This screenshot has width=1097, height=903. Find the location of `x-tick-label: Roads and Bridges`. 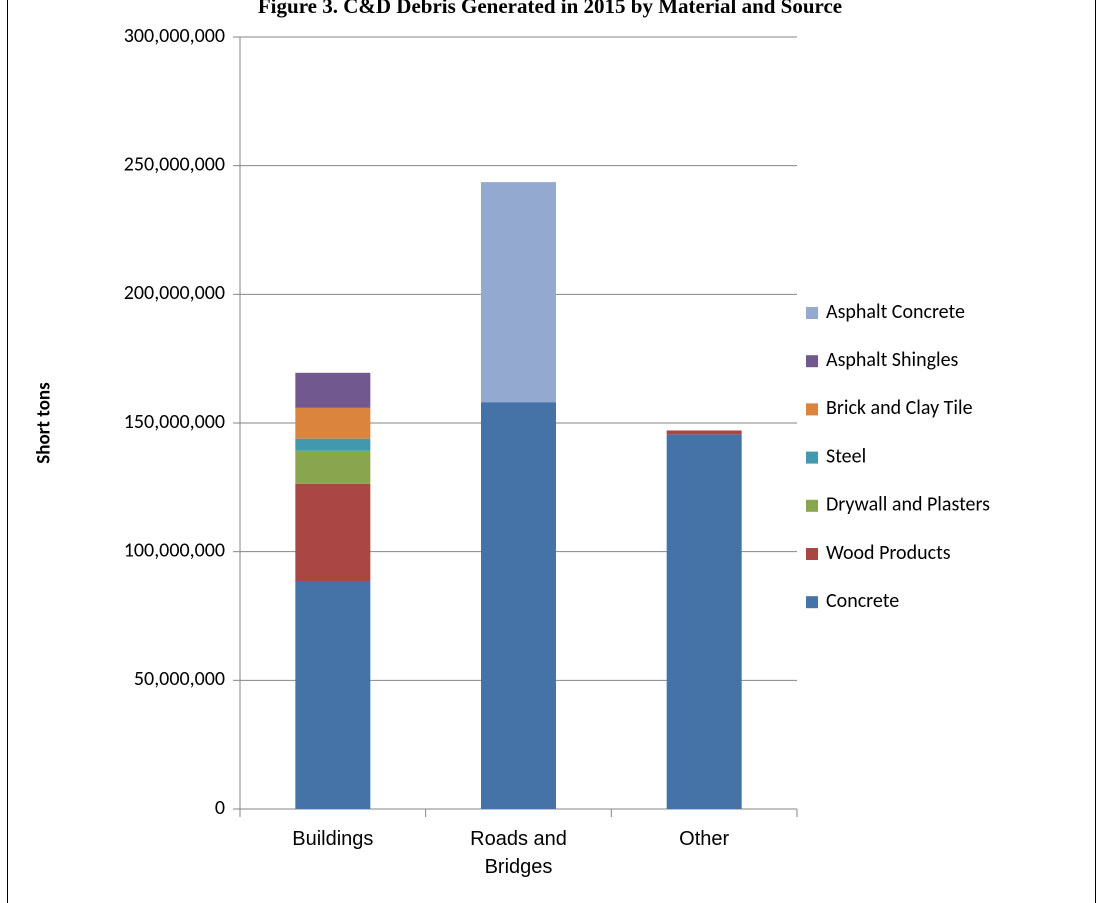

x-tick-label: Roads and Bridges is located at coordinates (518, 853).